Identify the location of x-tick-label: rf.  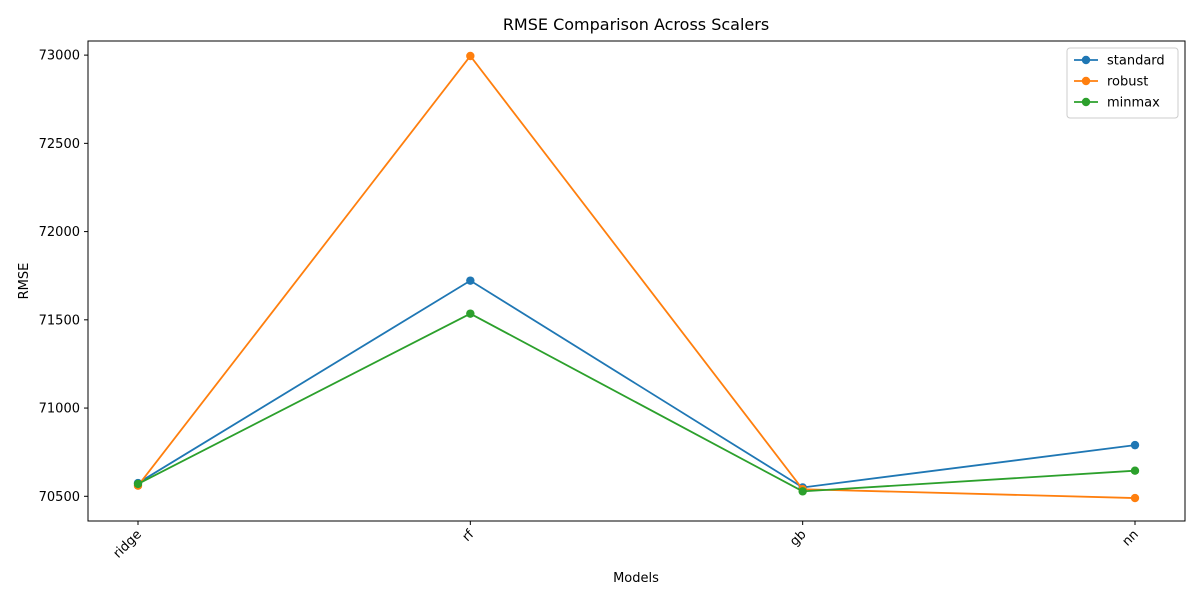
(469, 536).